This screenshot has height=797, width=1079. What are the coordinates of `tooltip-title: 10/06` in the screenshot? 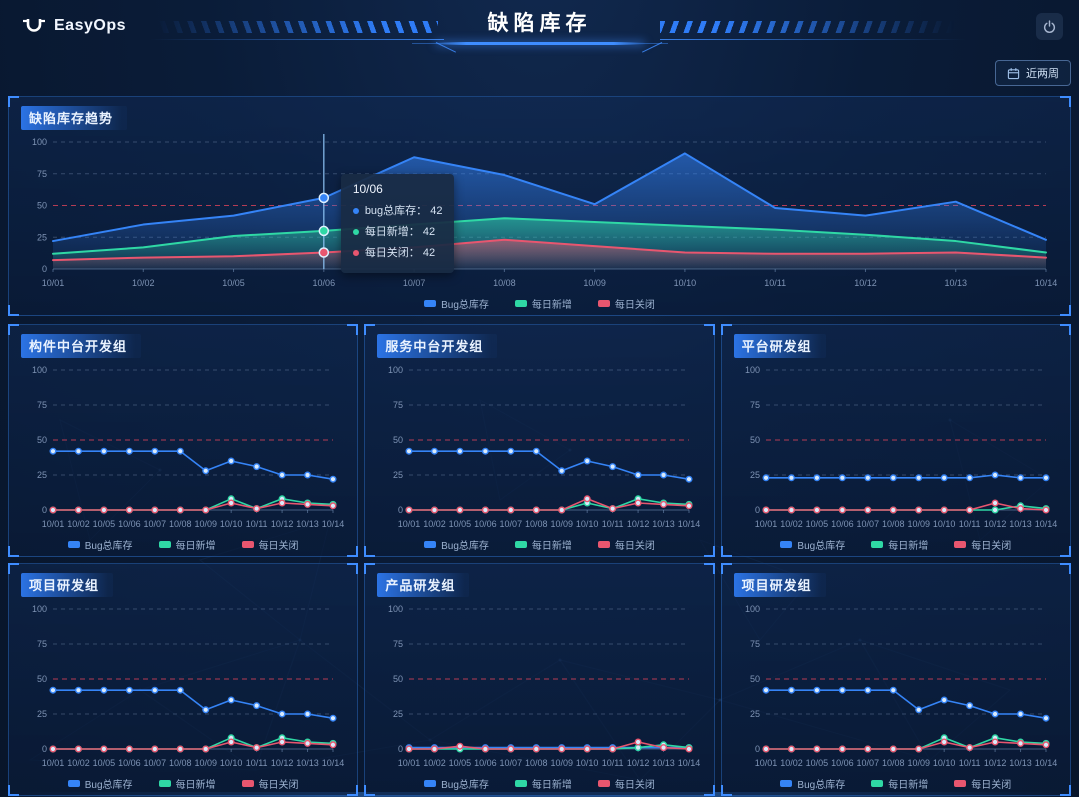 It's located at (367, 189).